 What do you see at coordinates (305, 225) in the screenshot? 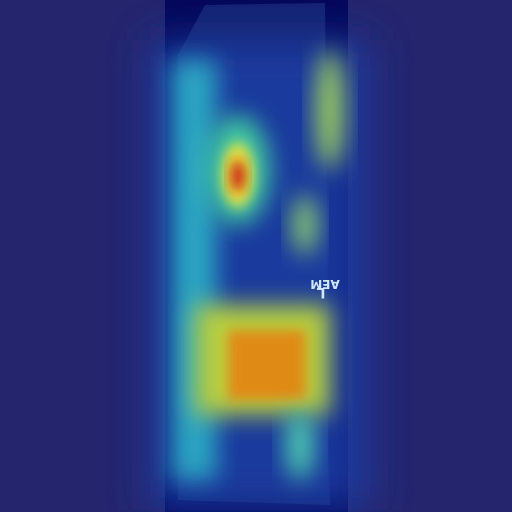
I see `heat-mid-right` at bounding box center [305, 225].